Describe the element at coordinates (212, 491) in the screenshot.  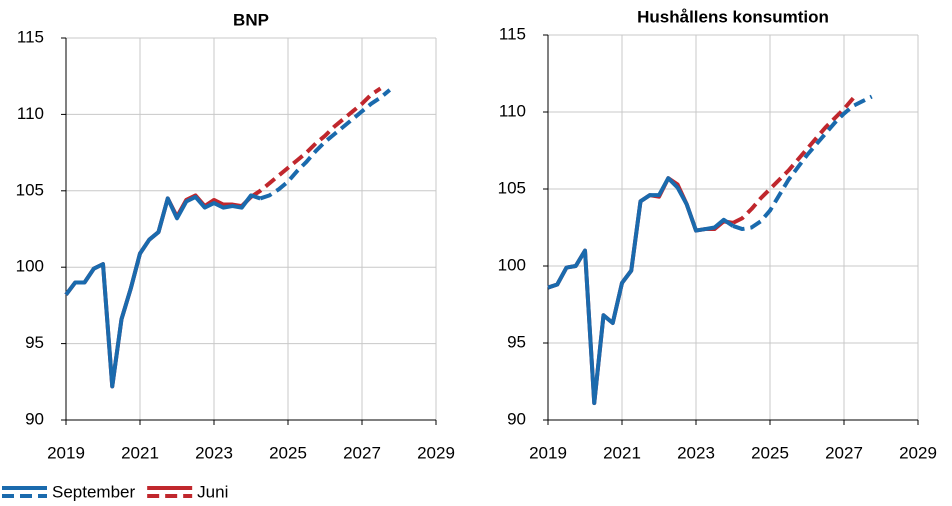
I see `legend-label: Juni` at that location.